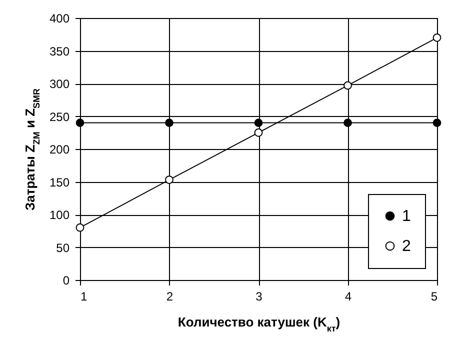 Image resolution: width=452 pixels, height=348 pixels. I want to click on legend-label: 1, so click(406, 216).